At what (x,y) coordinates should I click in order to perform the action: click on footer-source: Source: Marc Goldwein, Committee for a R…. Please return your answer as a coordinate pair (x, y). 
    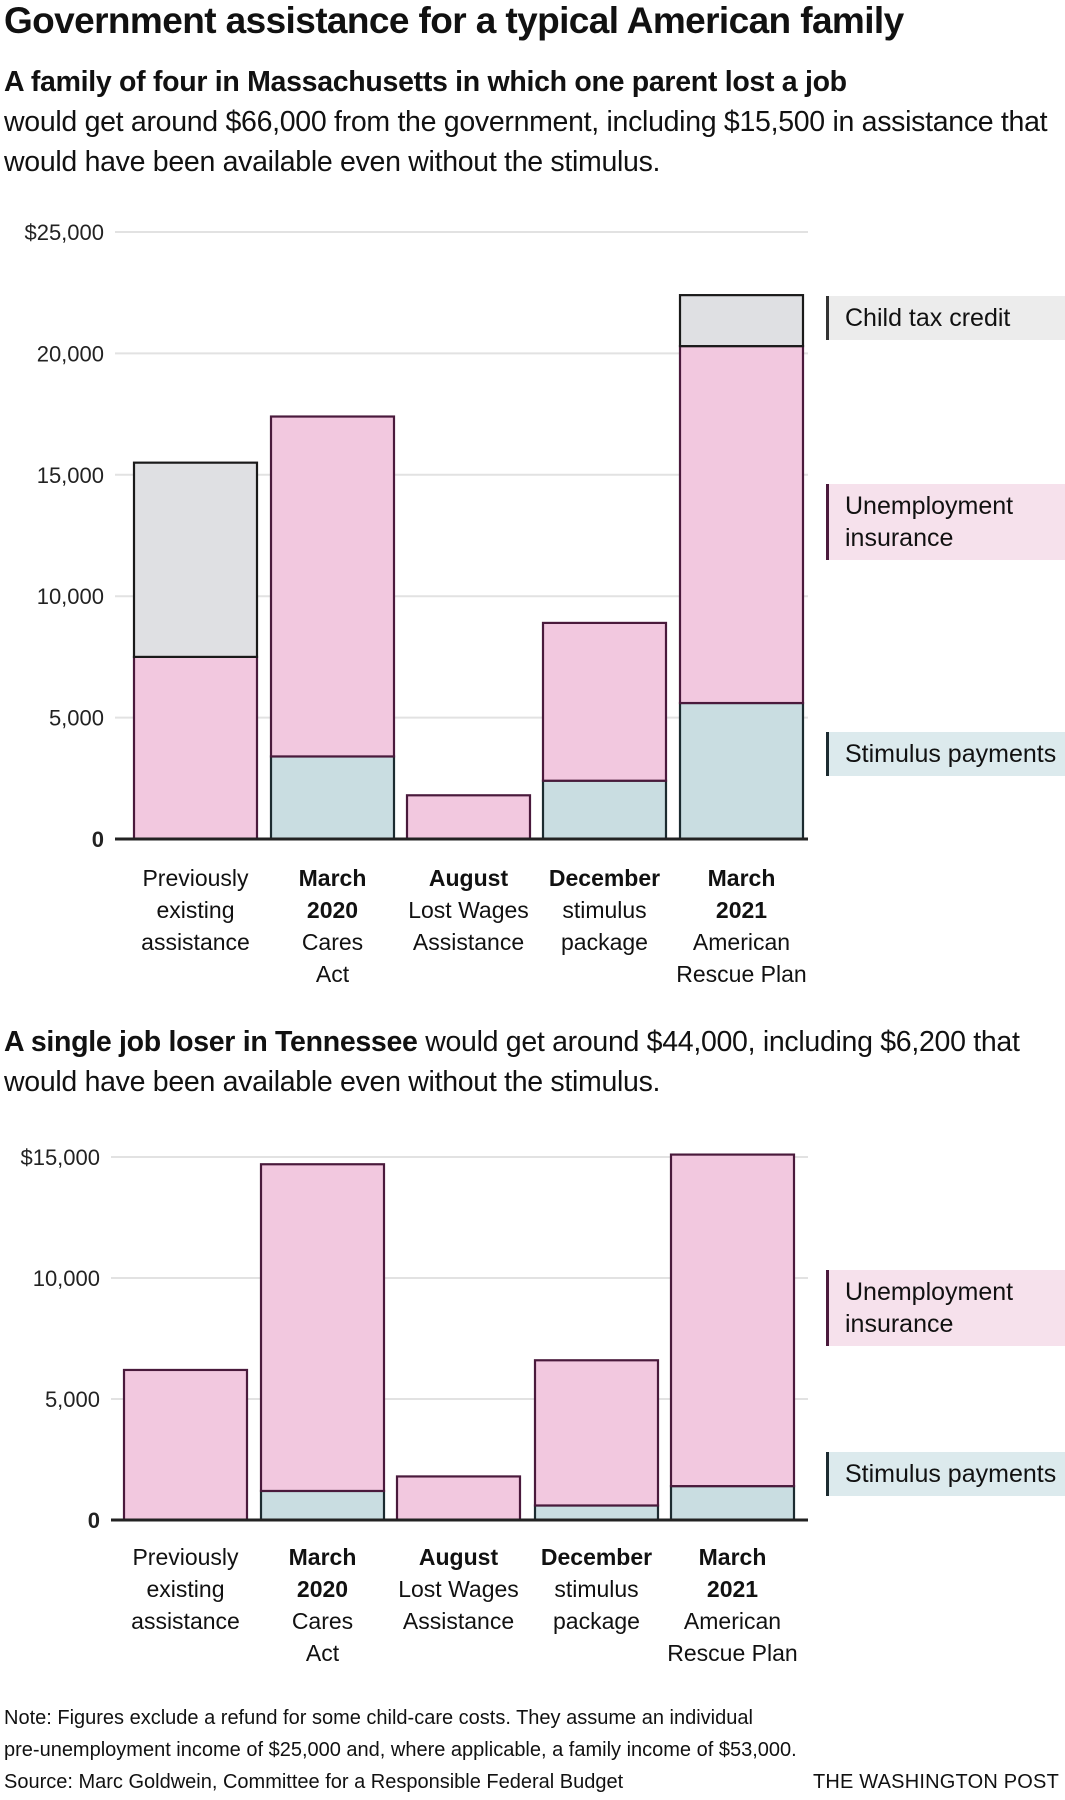
    Looking at the image, I should click on (314, 1782).